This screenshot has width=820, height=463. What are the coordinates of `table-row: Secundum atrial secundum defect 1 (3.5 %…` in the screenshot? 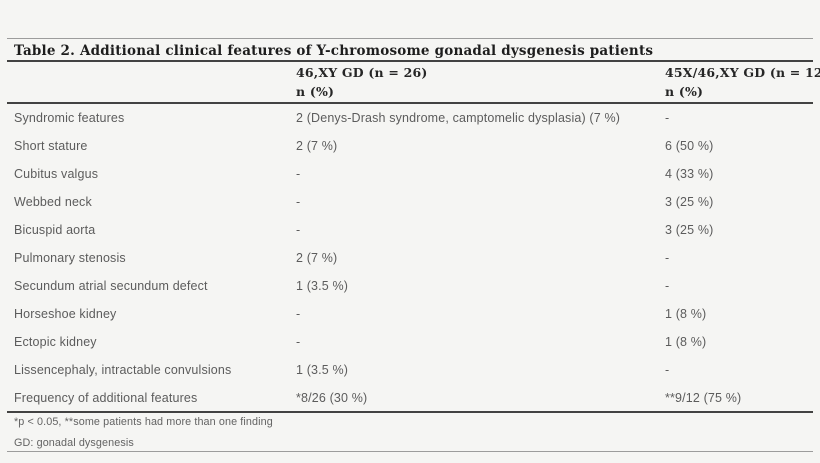 It's located at (410, 286).